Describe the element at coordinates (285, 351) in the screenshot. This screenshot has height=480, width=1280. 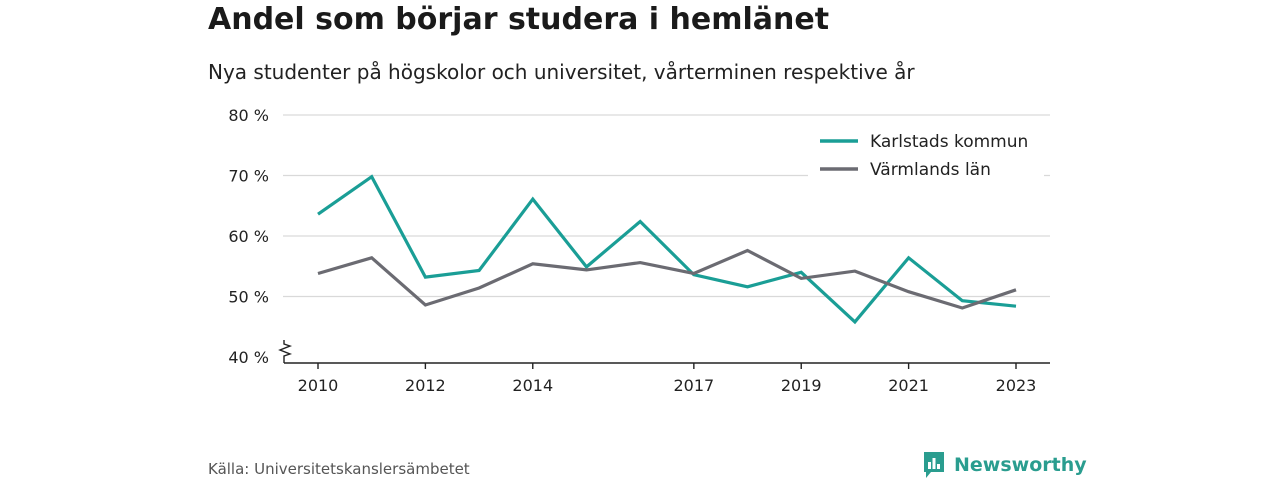
I see `axis-break-icon` at that location.